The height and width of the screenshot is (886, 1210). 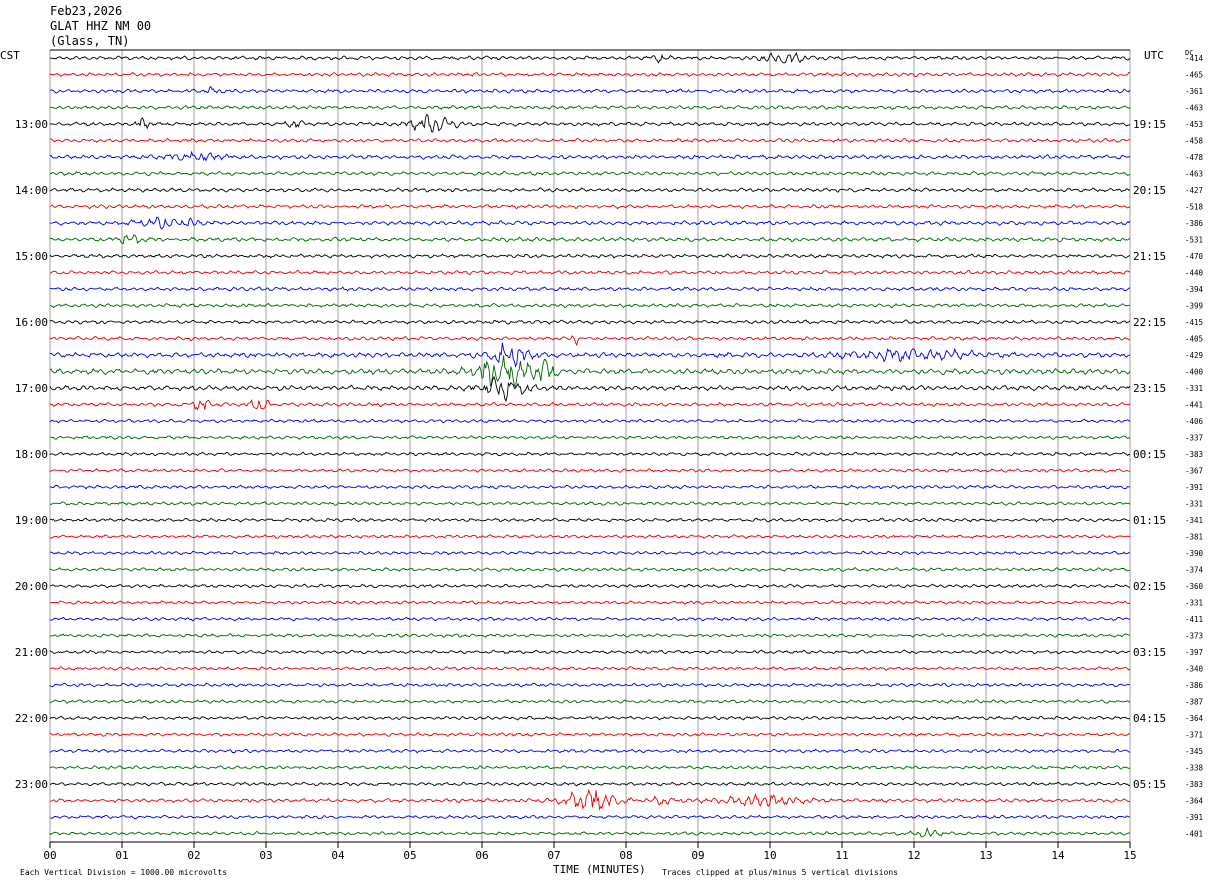 I want to click on dc-offset-label: -440, so click(x=1194, y=273).